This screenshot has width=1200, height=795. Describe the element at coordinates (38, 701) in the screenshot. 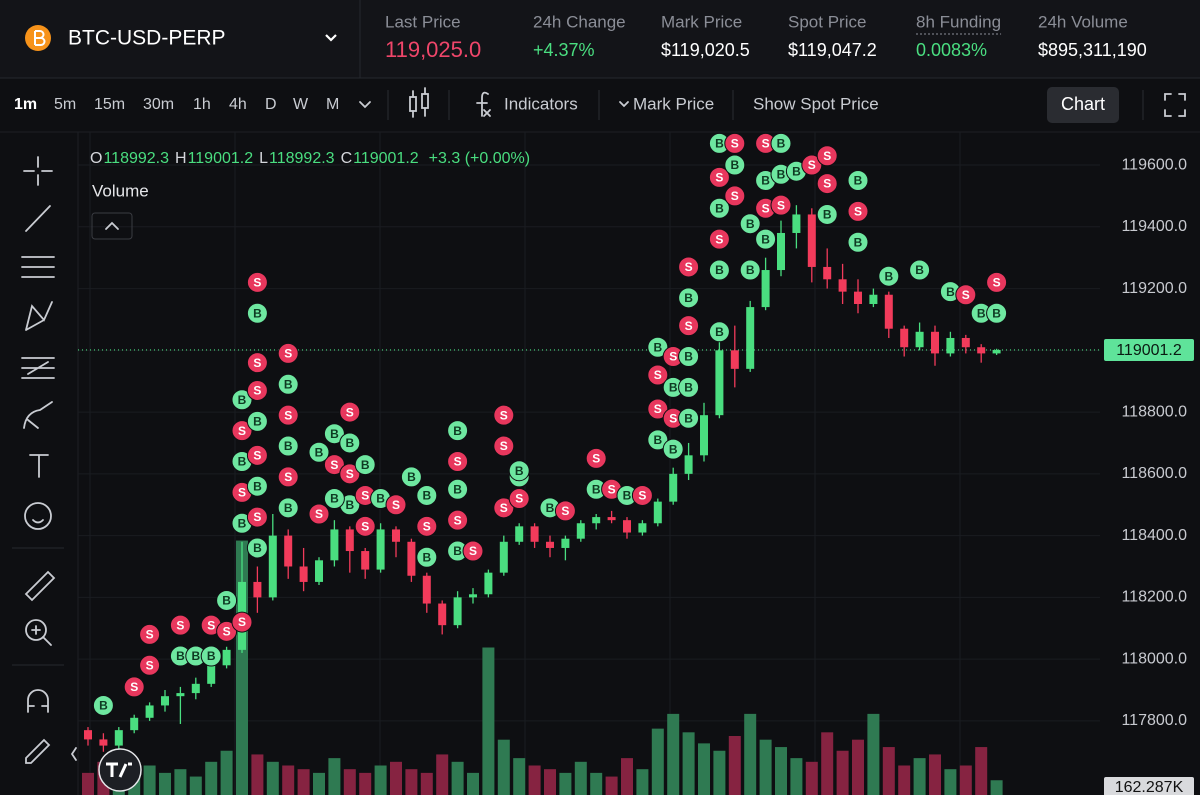

I see `magnet-tool` at that location.